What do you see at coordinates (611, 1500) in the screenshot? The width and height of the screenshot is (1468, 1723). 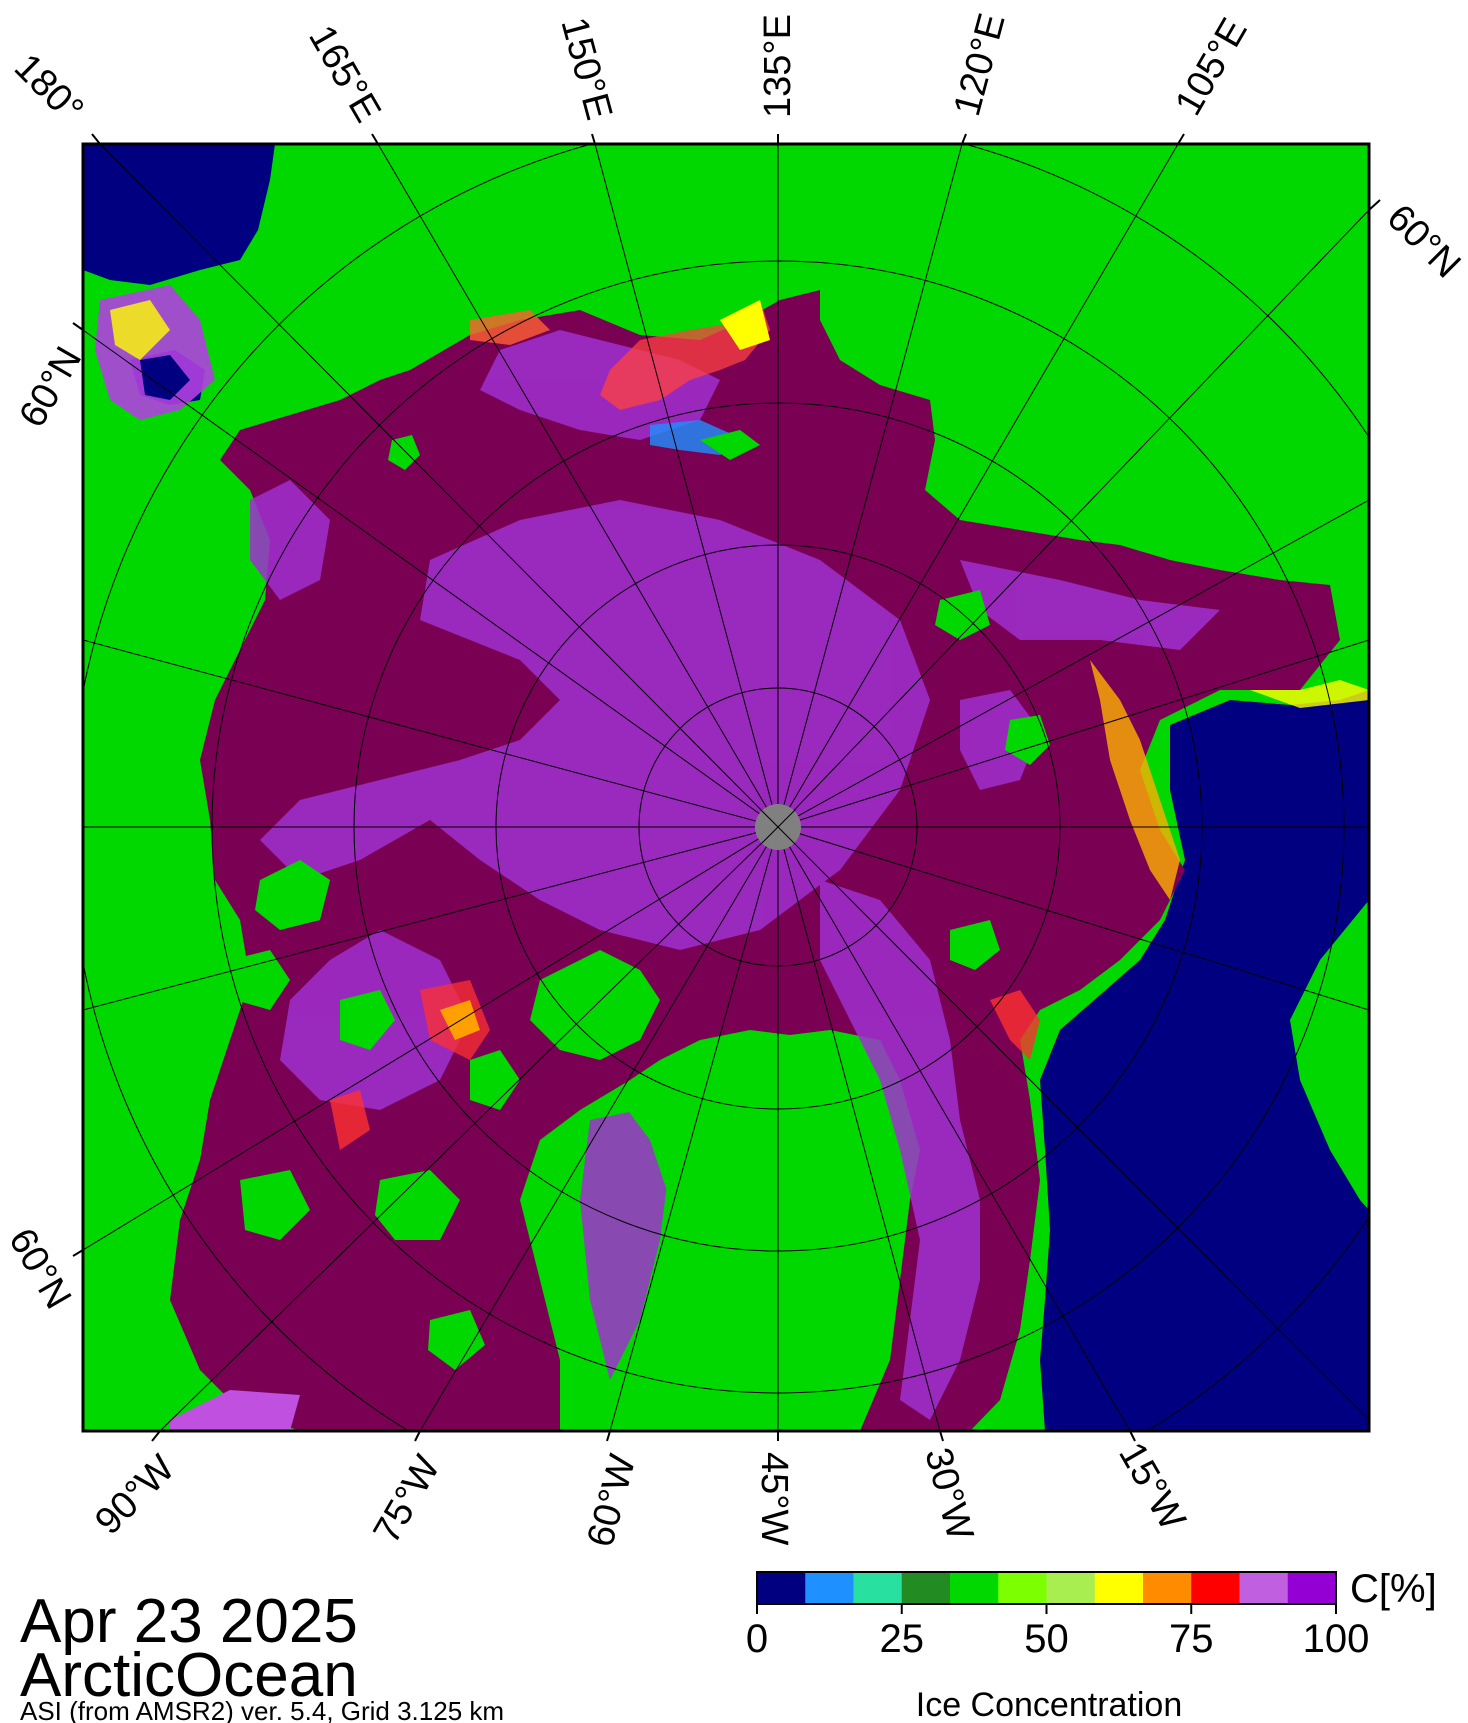 I see `label-lon-60w: 60°W` at bounding box center [611, 1500].